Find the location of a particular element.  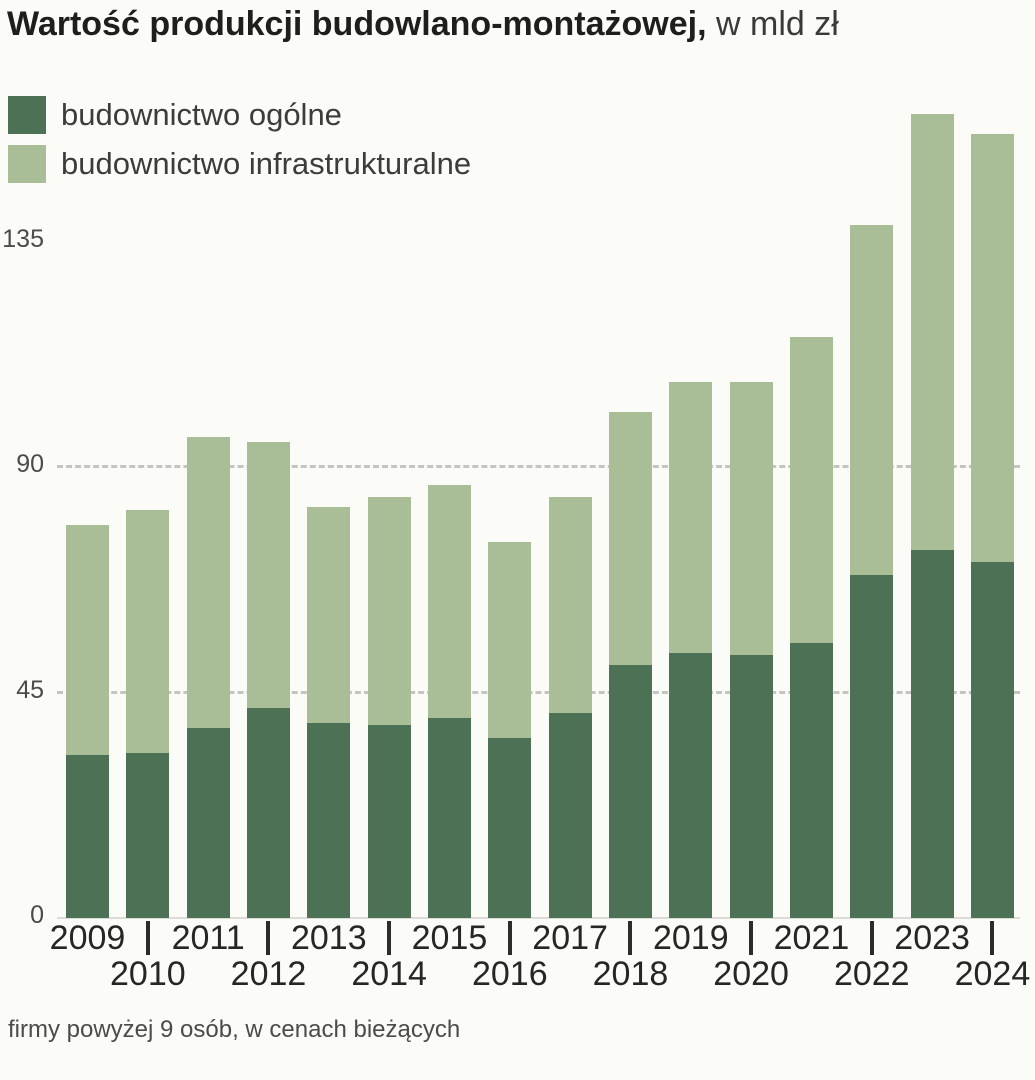

x-axis-tick-2014 is located at coordinates (389, 938).